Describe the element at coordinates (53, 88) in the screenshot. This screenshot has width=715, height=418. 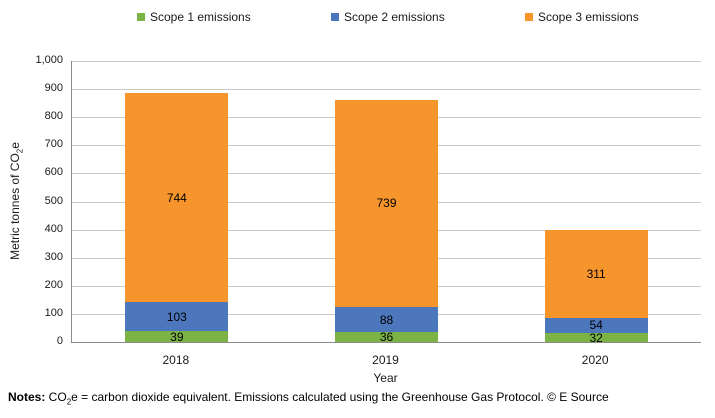
I see `y-tick-label: 900` at that location.